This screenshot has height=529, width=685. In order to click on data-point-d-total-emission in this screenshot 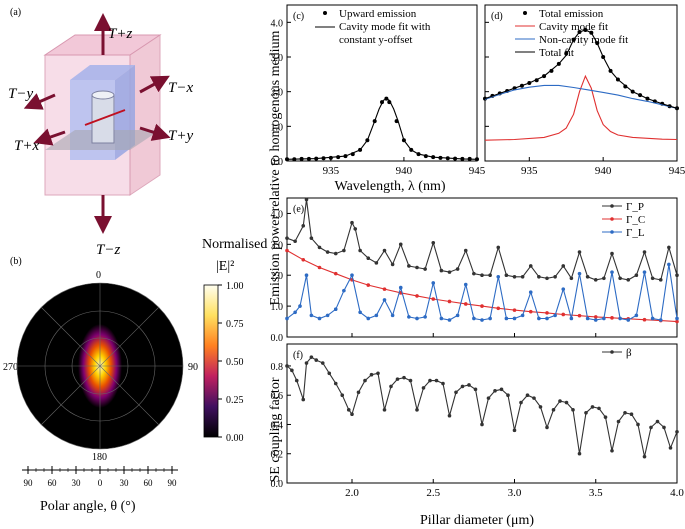, I will do `click(677, 108)`.